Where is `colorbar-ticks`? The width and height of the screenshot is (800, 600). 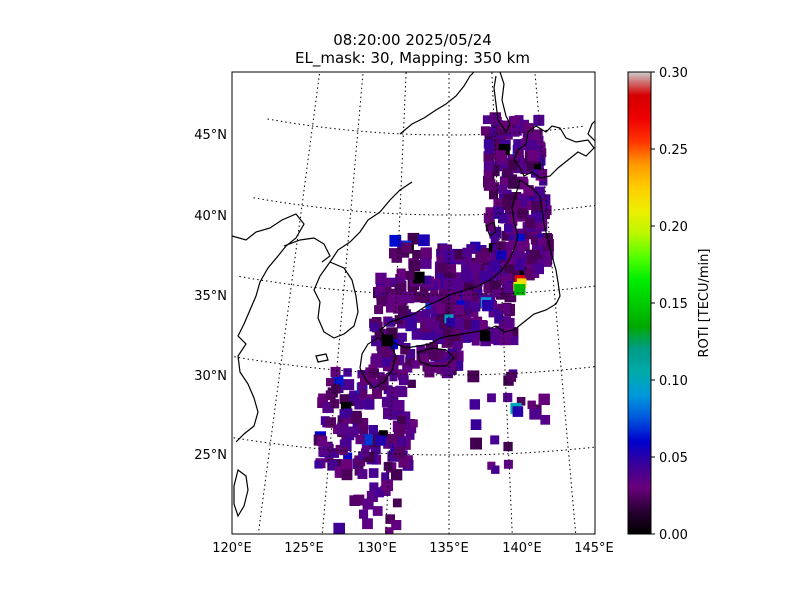 colorbar-ticks is located at coordinates (653, 303).